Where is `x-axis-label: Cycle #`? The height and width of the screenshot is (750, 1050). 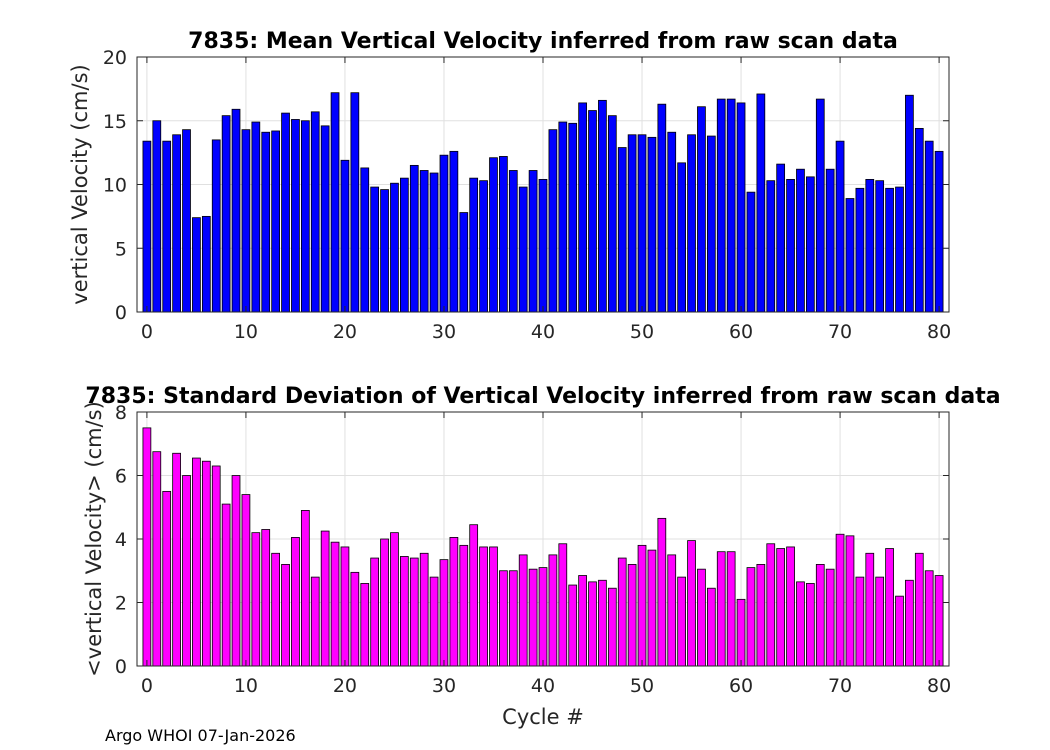 x-axis-label: Cycle # is located at coordinates (543, 717).